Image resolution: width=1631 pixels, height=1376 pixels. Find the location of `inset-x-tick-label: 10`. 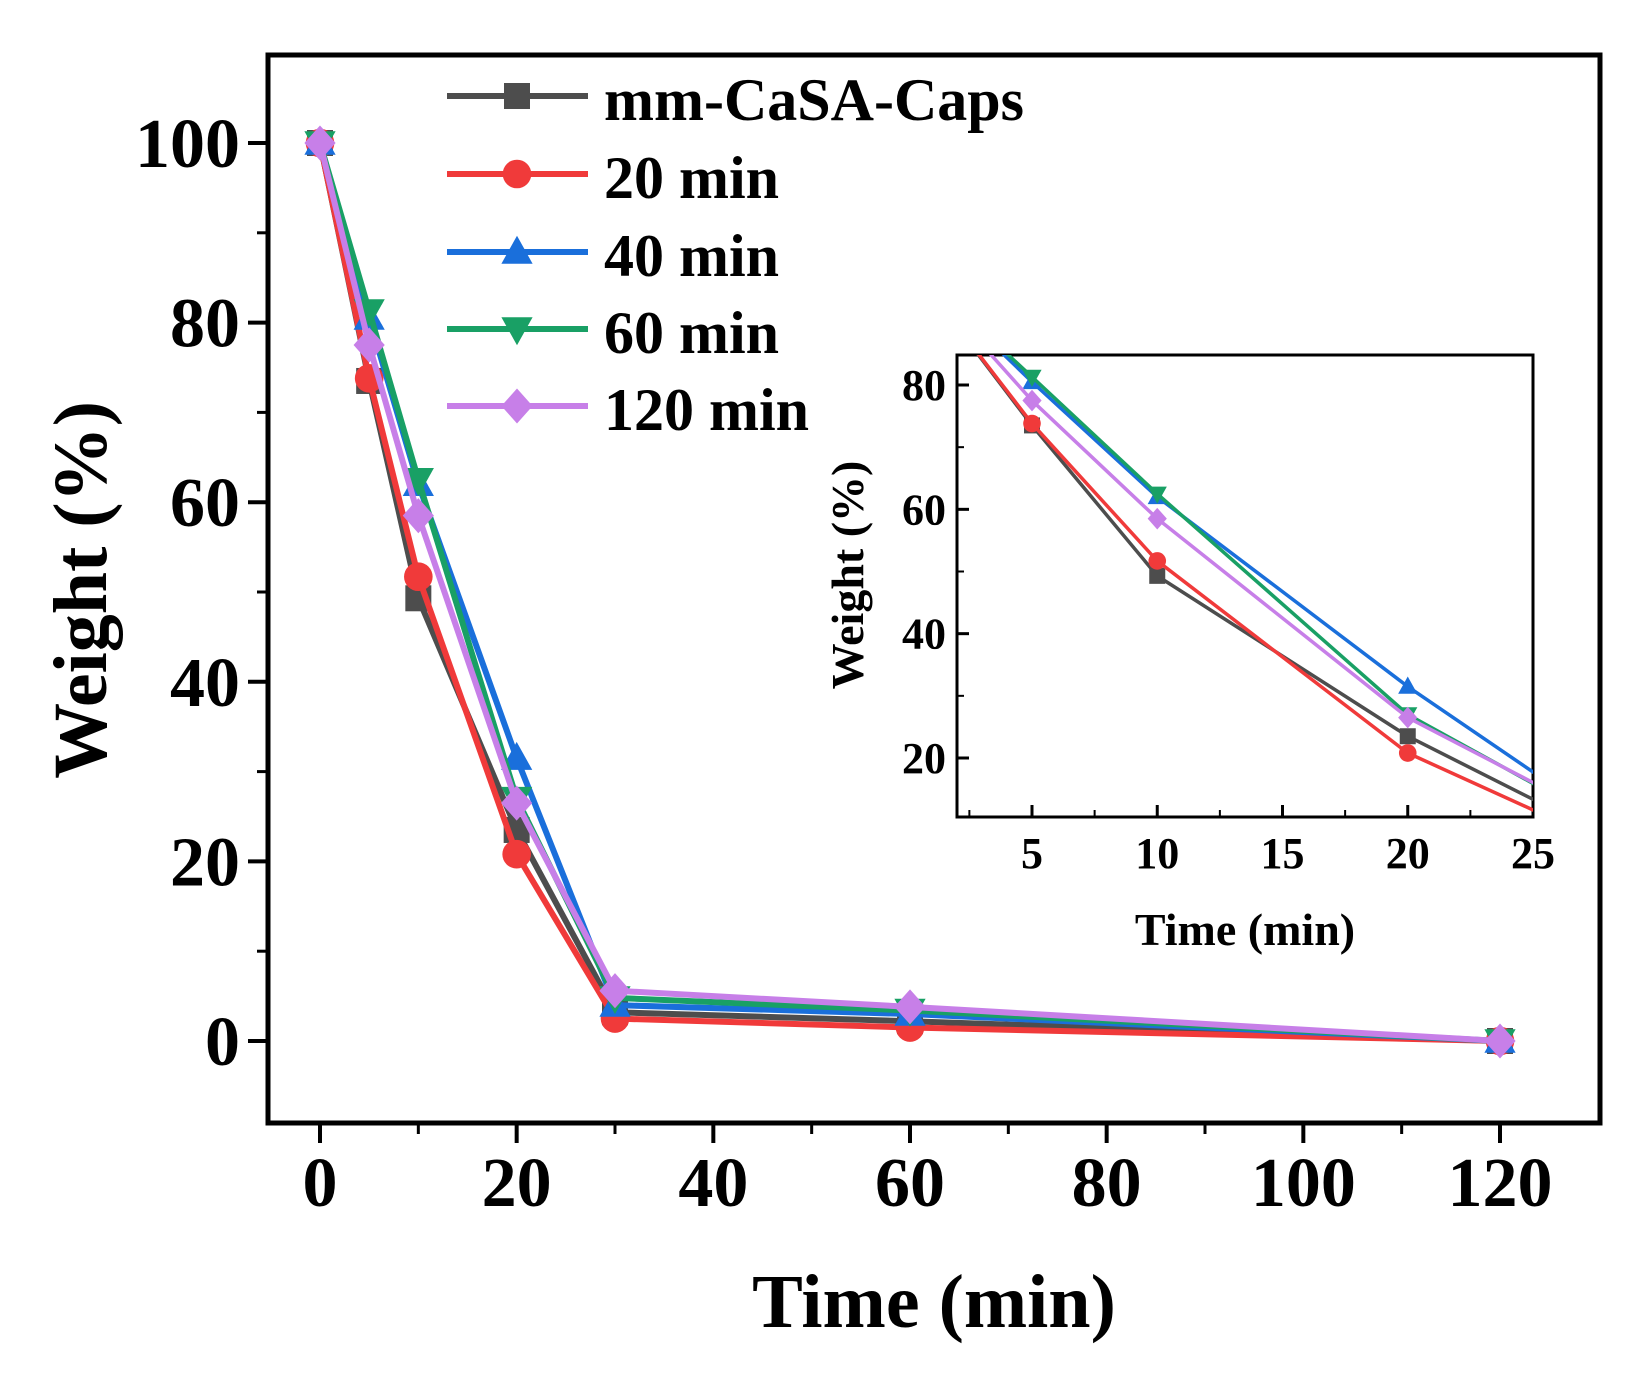

inset-x-tick-label: 10 is located at coordinates (1157, 853).